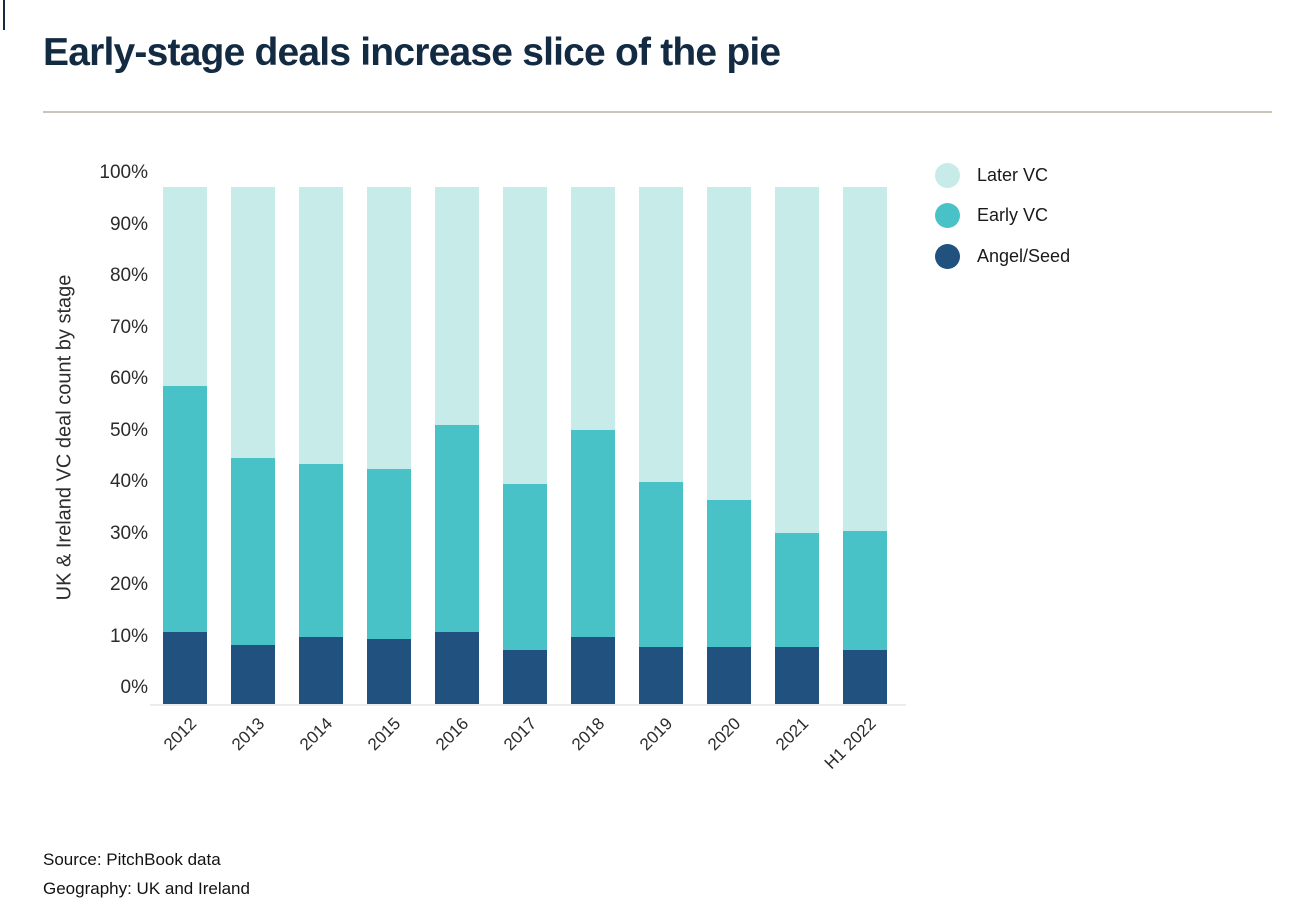 This screenshot has width=1314, height=908. Describe the element at coordinates (128, 481) in the screenshot. I see `y-axis-tick-label: 40%` at that location.